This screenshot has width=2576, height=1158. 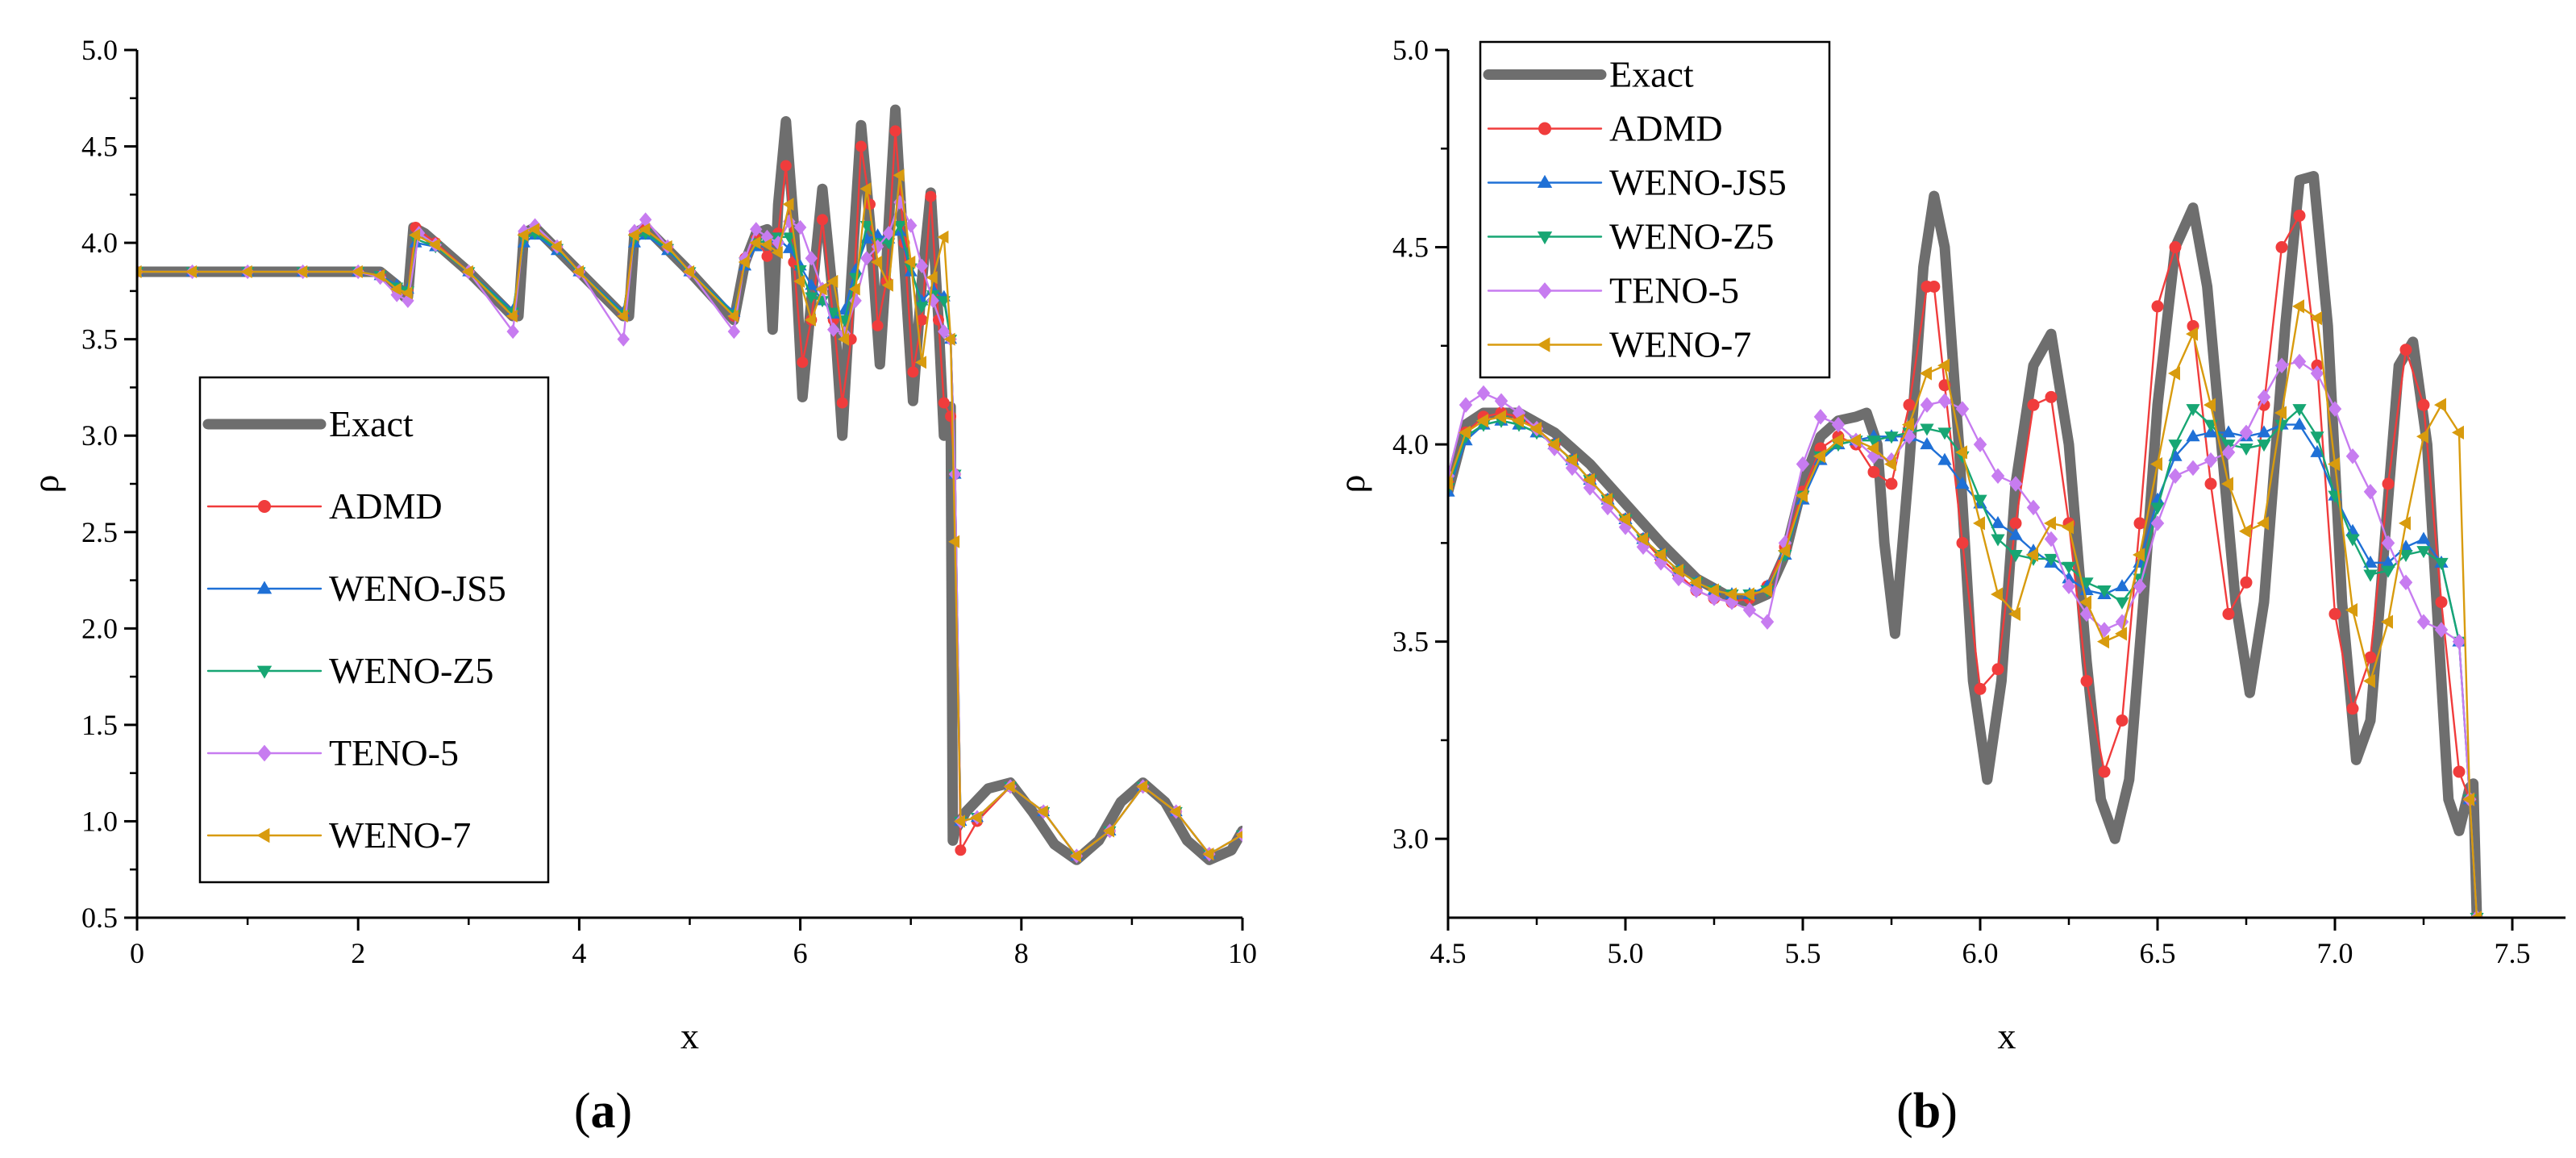 I want to click on x-axis-label: x, so click(x=2007, y=1035).